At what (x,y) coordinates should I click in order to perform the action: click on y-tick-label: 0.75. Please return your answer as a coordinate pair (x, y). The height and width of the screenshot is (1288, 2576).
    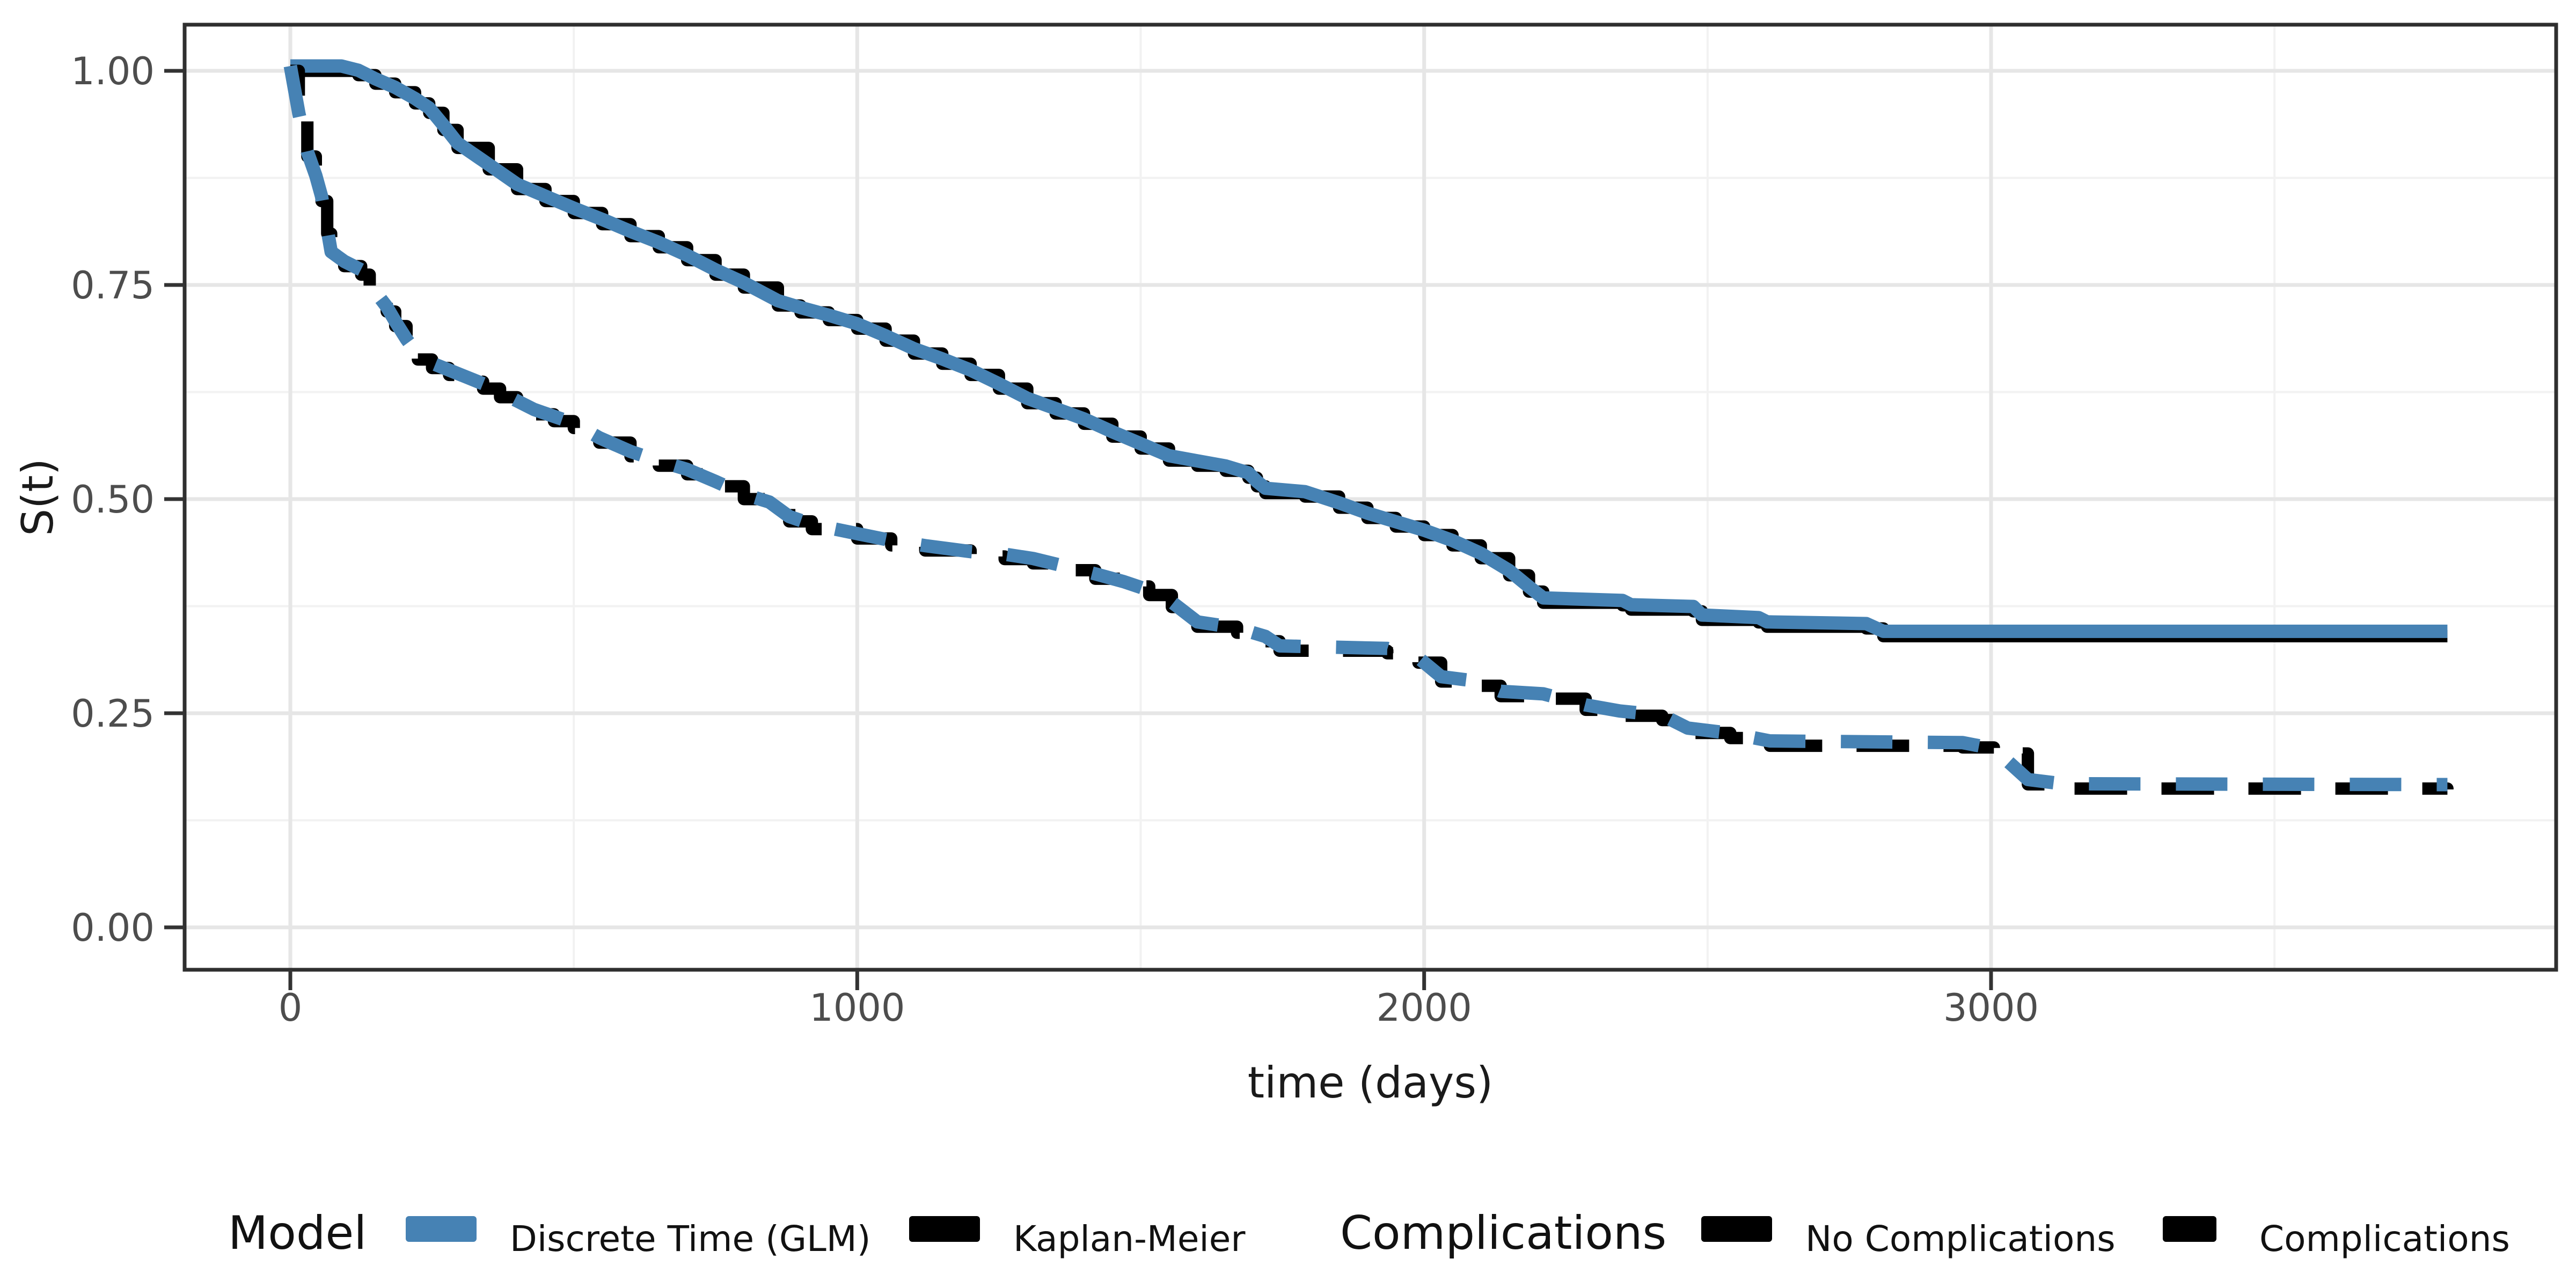
    Looking at the image, I should click on (113, 286).